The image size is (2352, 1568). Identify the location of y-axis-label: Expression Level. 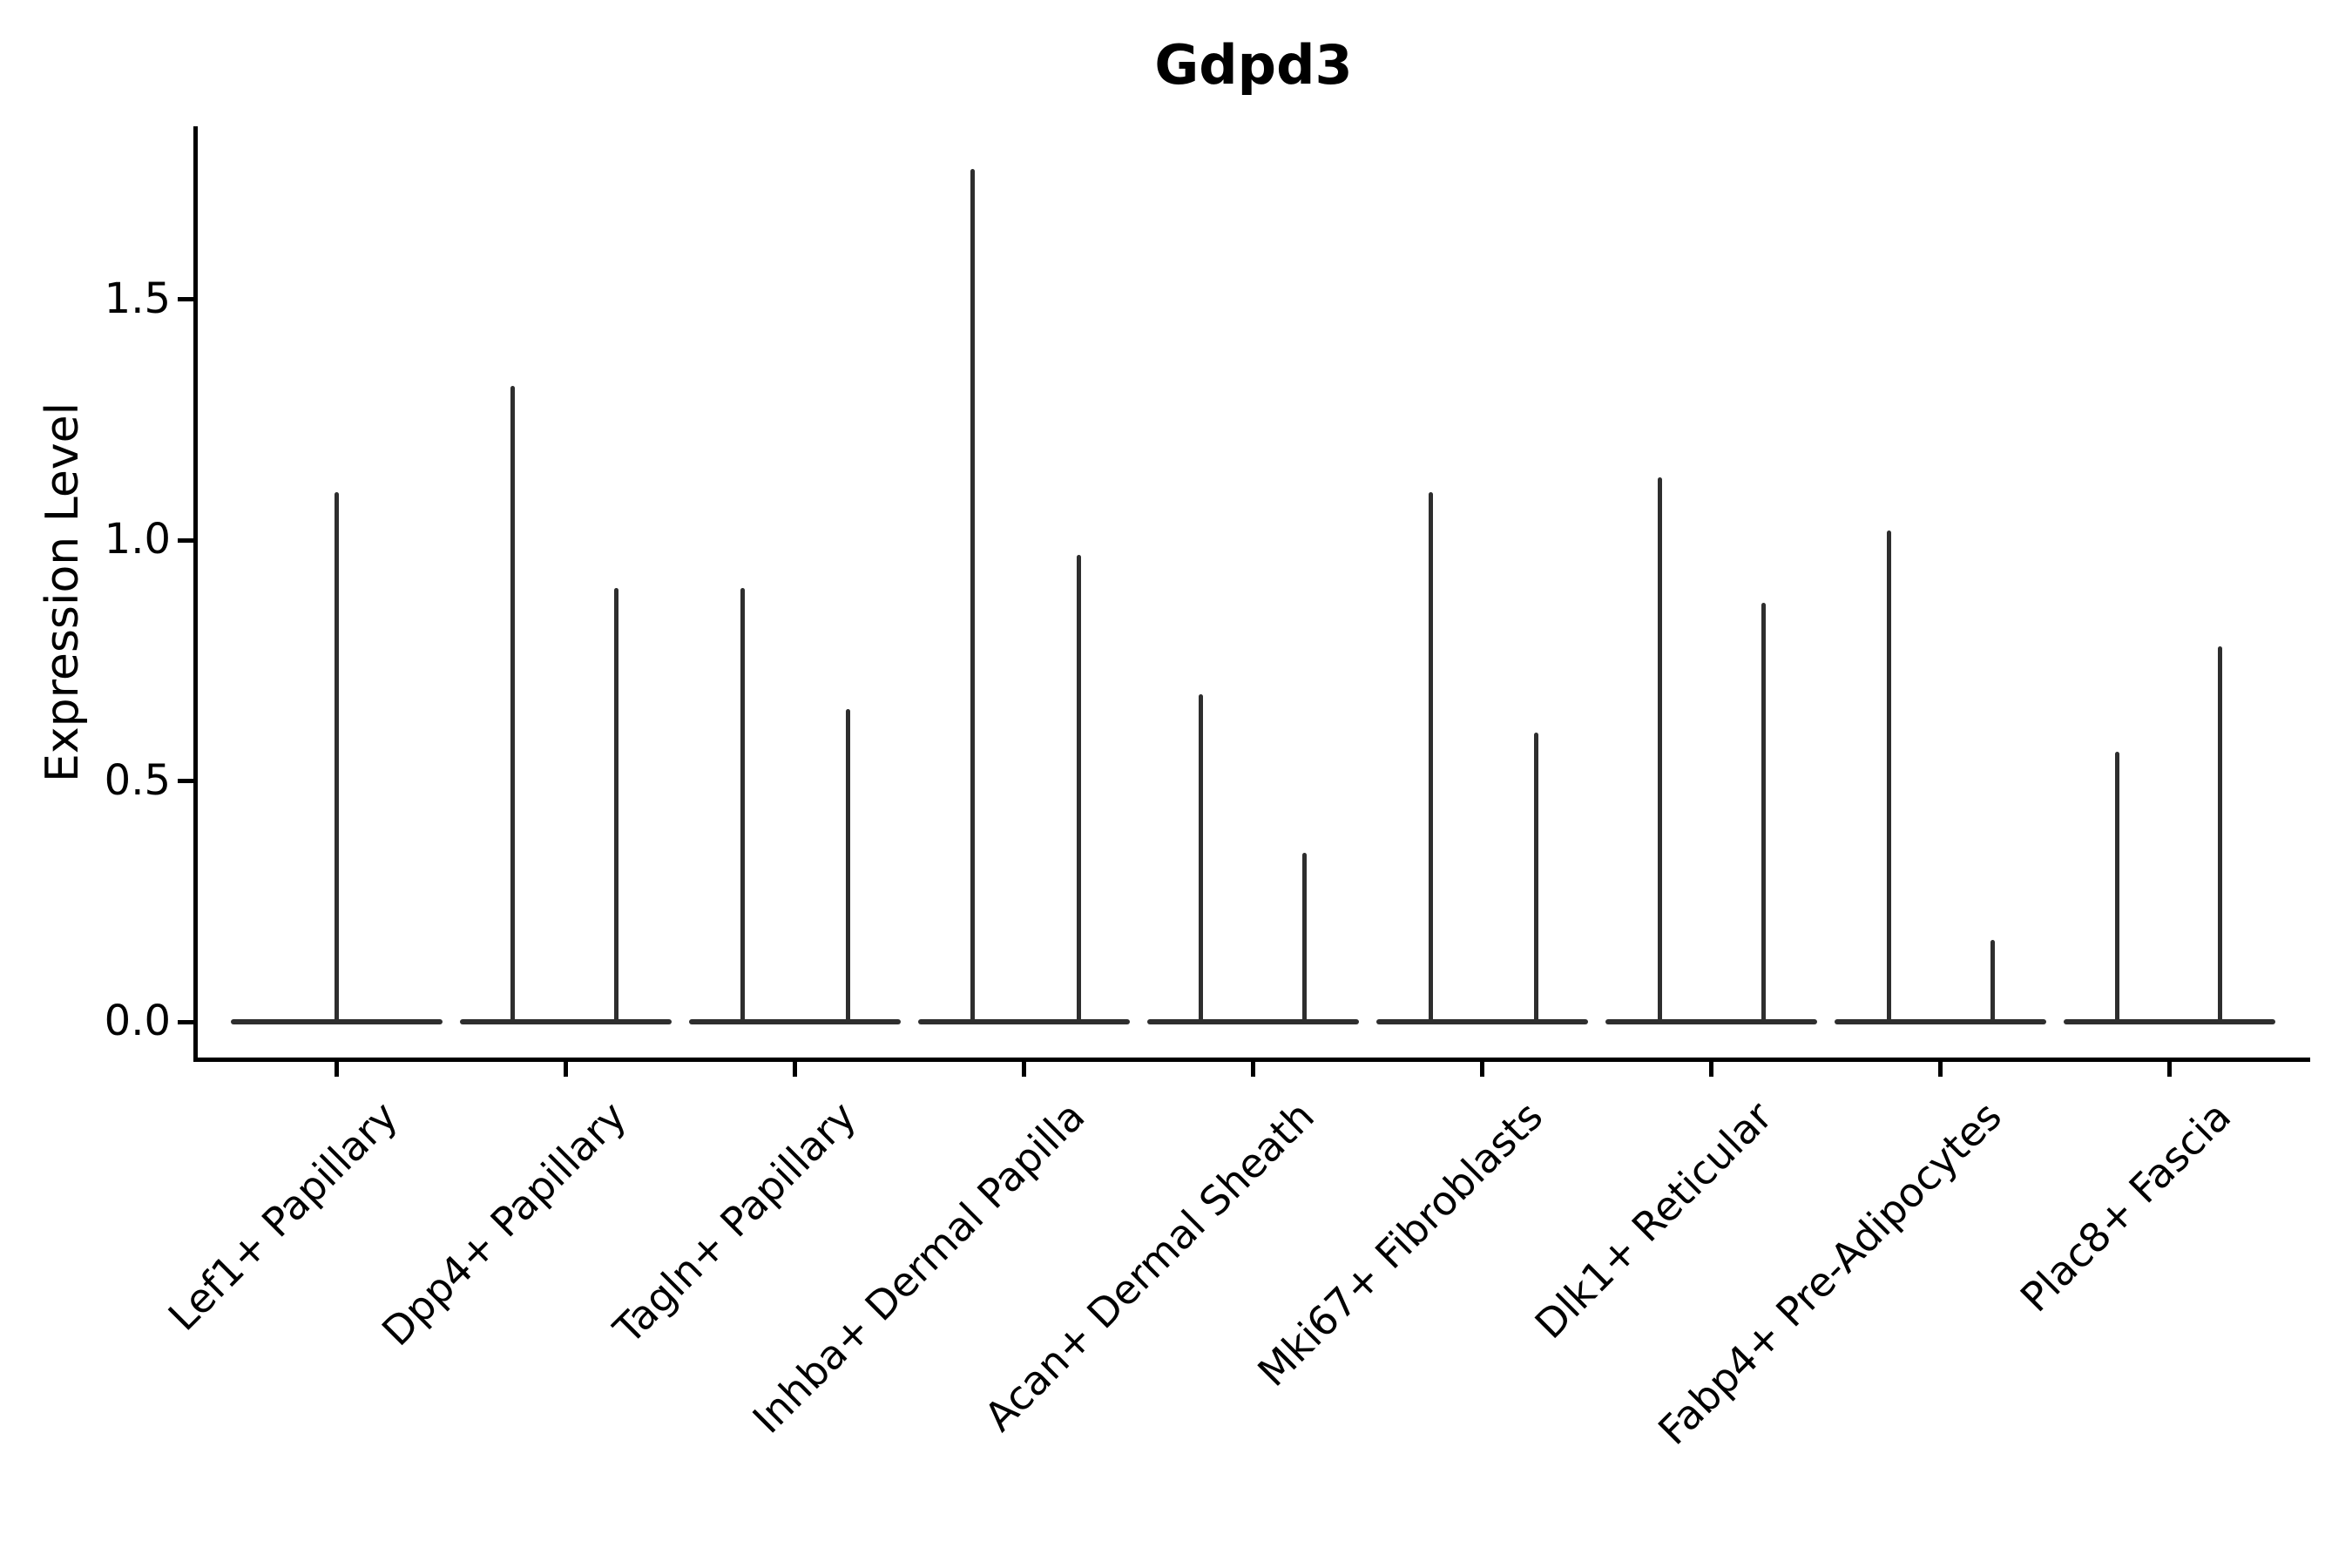
(63, 592).